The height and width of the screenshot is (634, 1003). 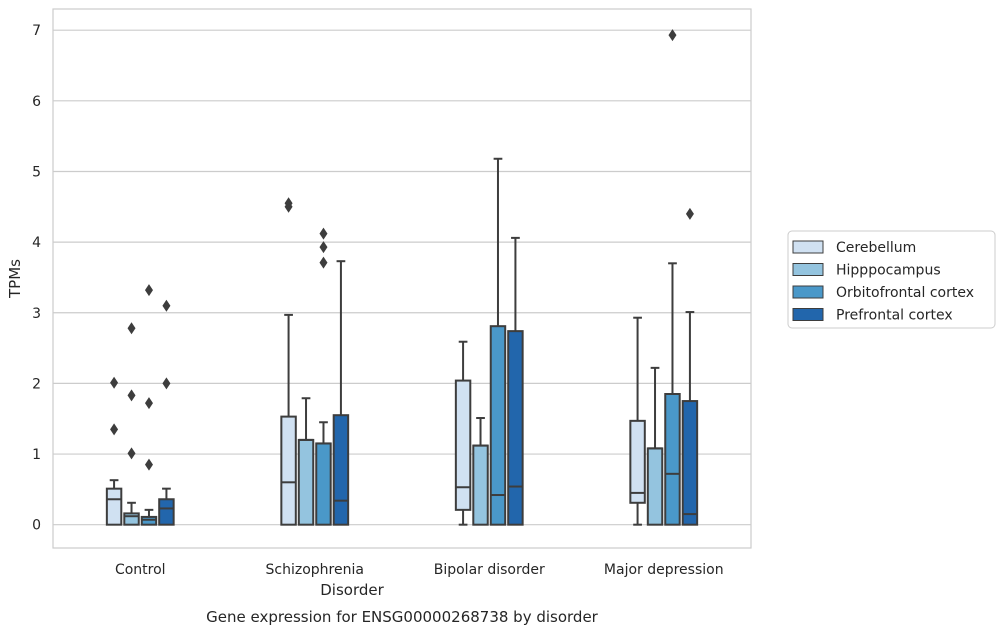 What do you see at coordinates (894, 316) in the screenshot?
I see `legend-label-3: Prefrontal cortex` at bounding box center [894, 316].